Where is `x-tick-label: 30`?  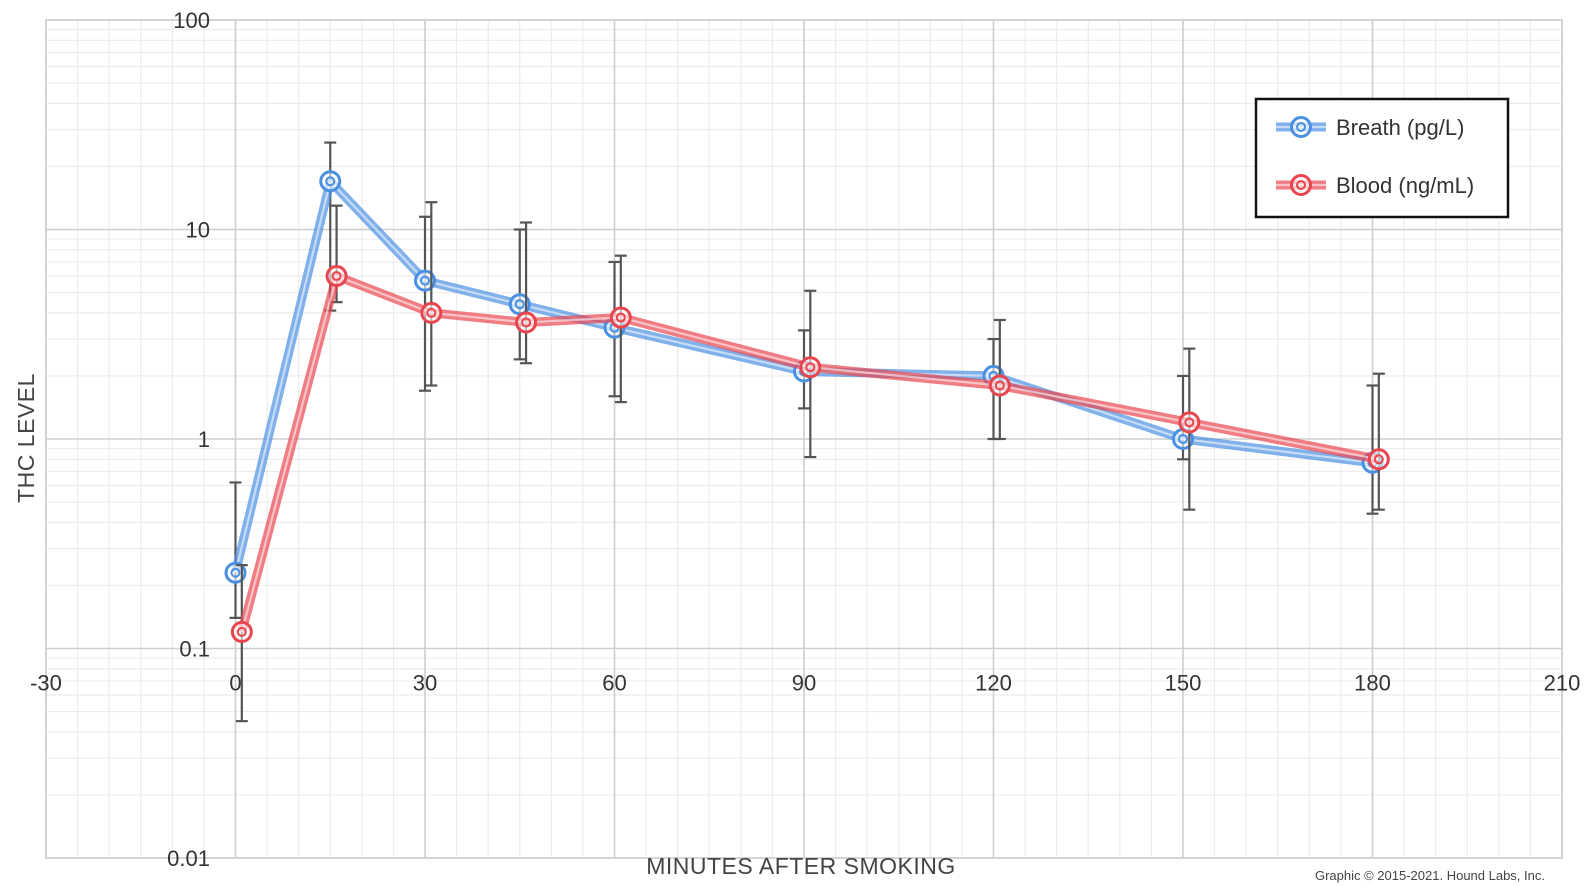
x-tick-label: 30 is located at coordinates (425, 683).